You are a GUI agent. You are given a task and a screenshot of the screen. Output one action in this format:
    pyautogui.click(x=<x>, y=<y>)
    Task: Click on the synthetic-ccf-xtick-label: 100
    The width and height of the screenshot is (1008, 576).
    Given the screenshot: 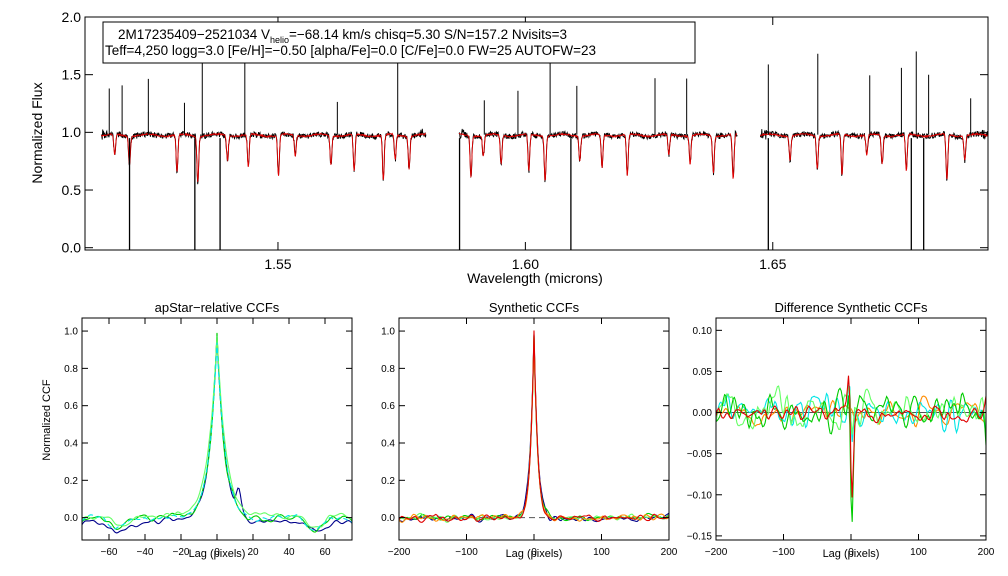 What is the action you would take?
    pyautogui.click(x=601, y=552)
    